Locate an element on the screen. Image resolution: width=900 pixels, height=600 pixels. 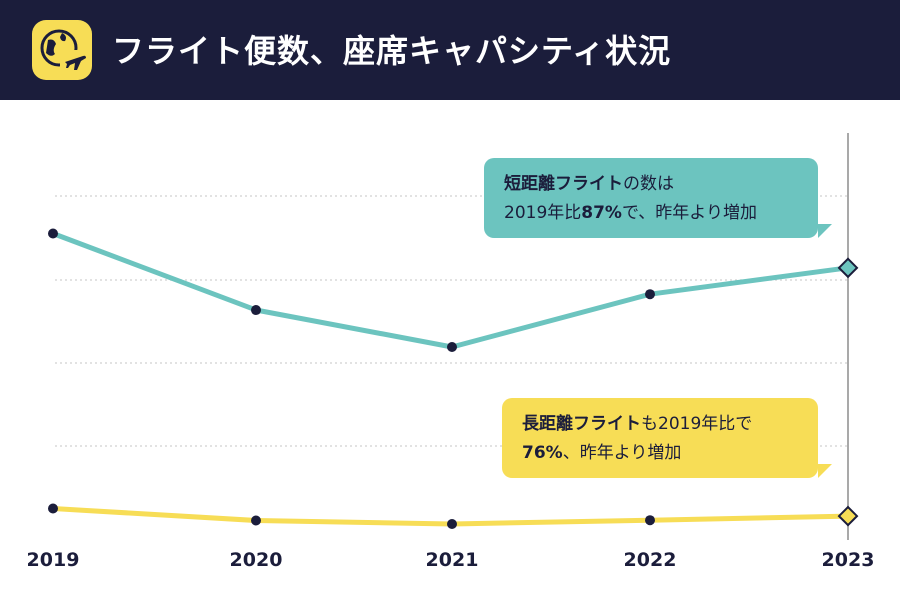
callout-line-1: 短距離フライトの数は is located at coordinates (589, 184).